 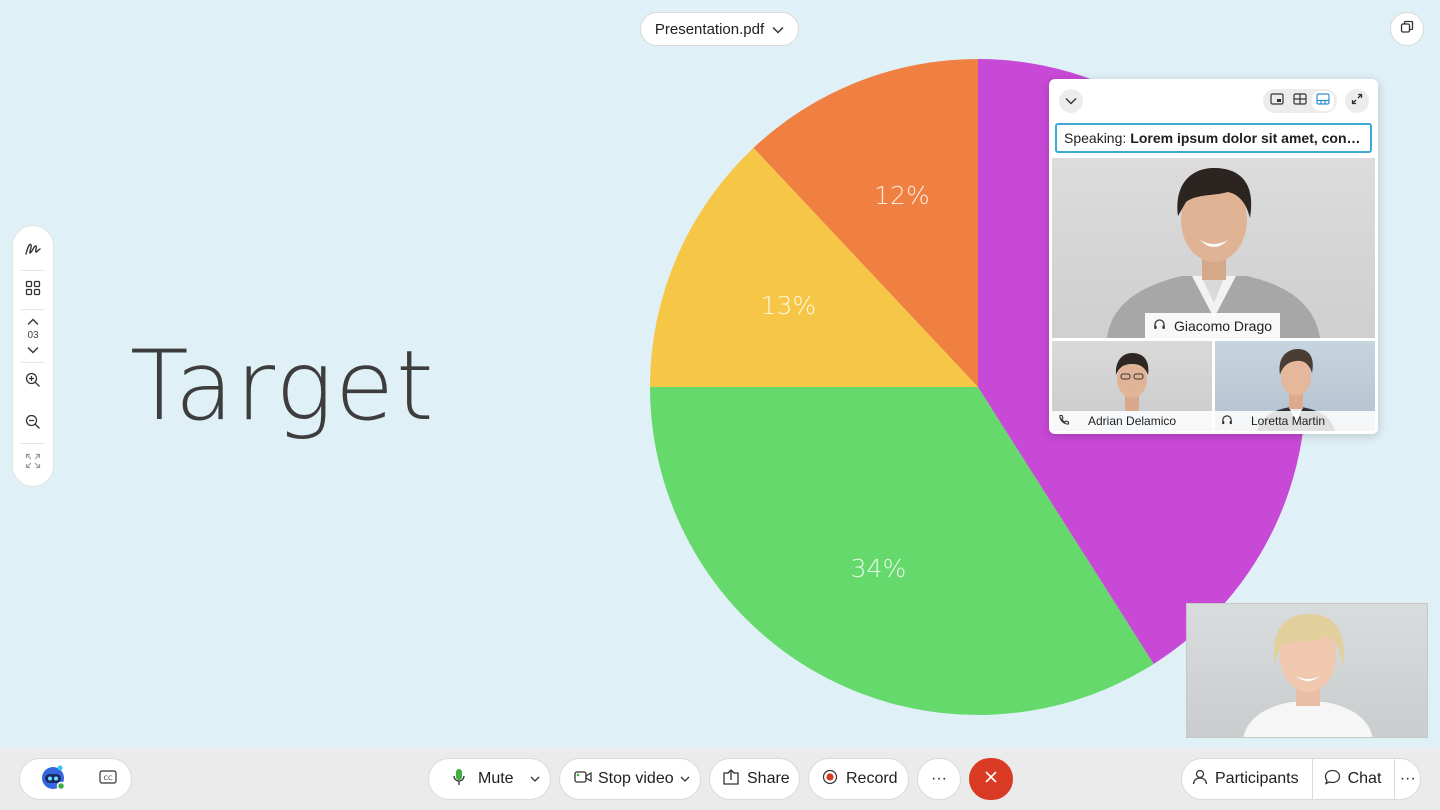 I want to click on expand-icon, so click(x=1357, y=101).